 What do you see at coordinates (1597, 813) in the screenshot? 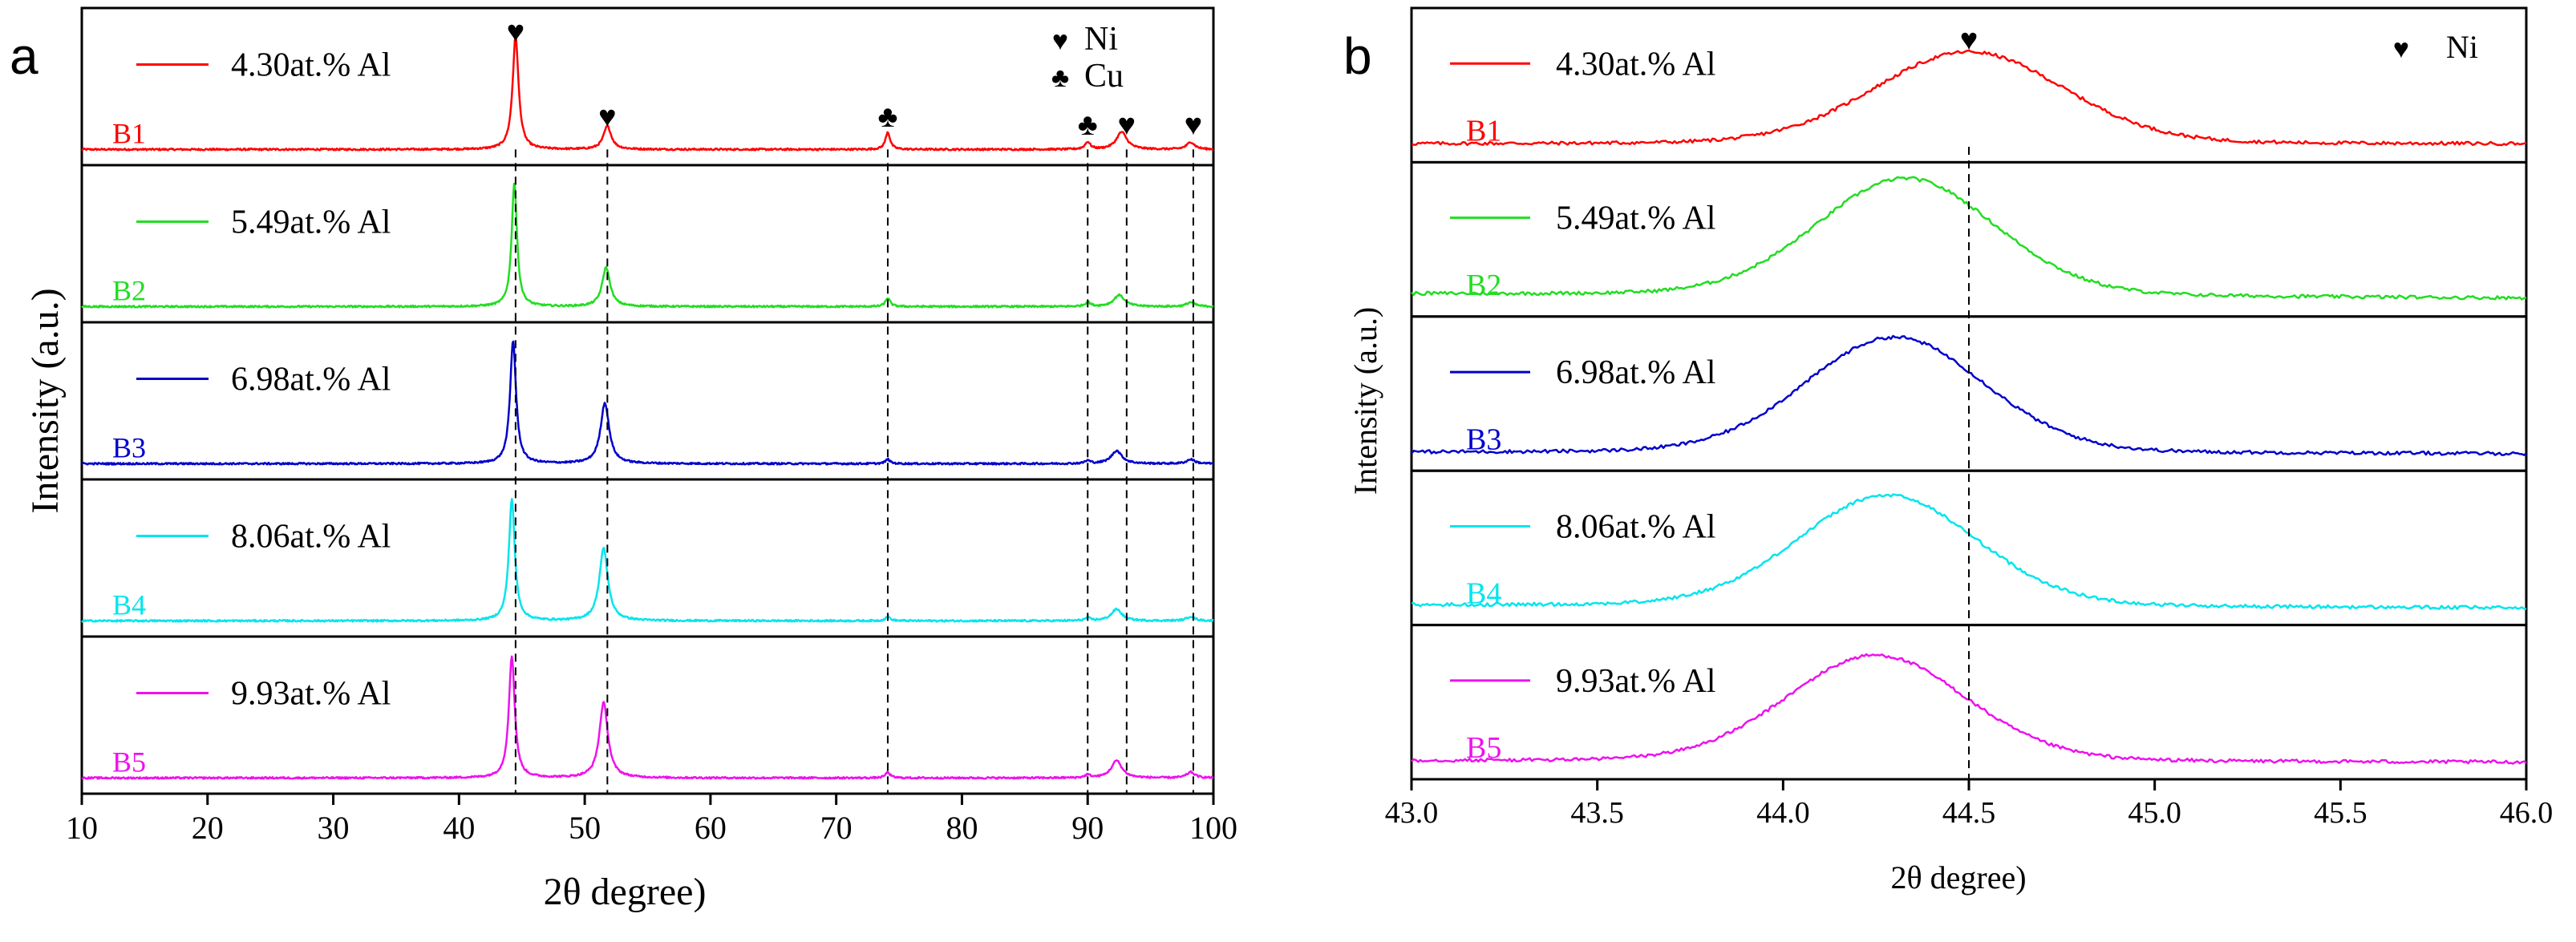
I see `x-tick-label: 43.5` at bounding box center [1597, 813].